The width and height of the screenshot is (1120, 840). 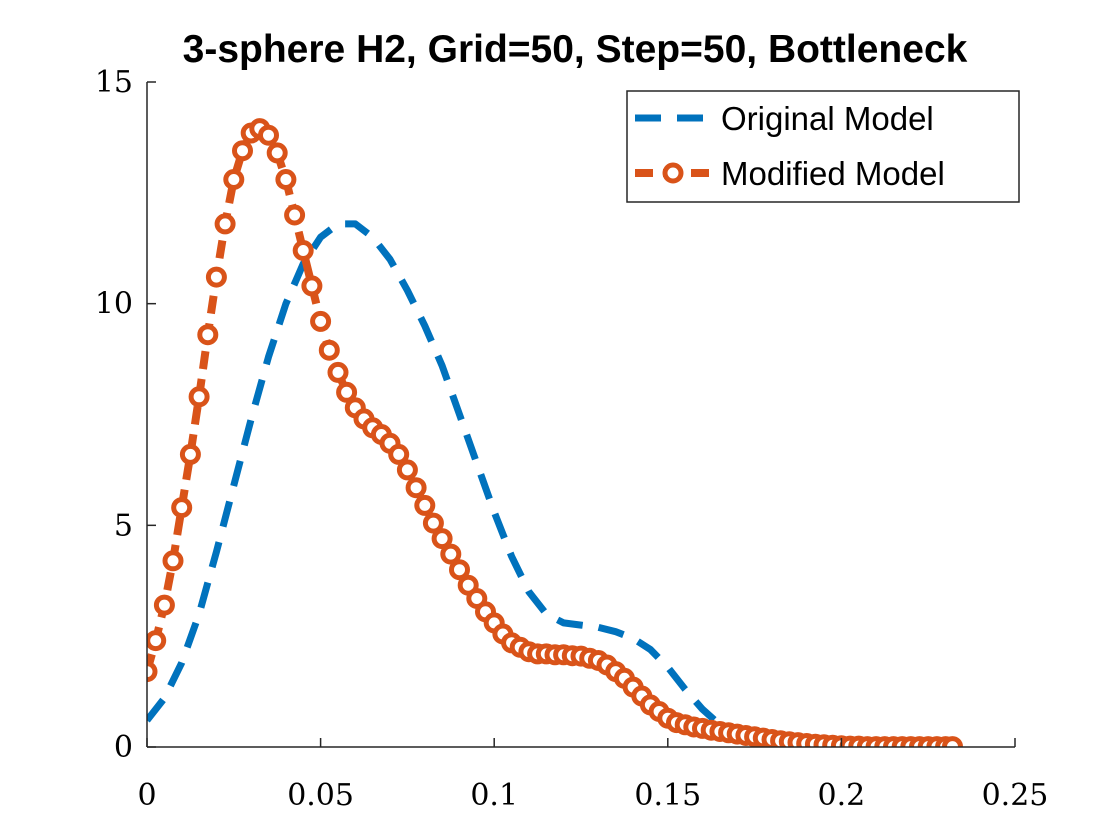 What do you see at coordinates (123, 747) in the screenshot?
I see `y-tick-label: 0` at bounding box center [123, 747].